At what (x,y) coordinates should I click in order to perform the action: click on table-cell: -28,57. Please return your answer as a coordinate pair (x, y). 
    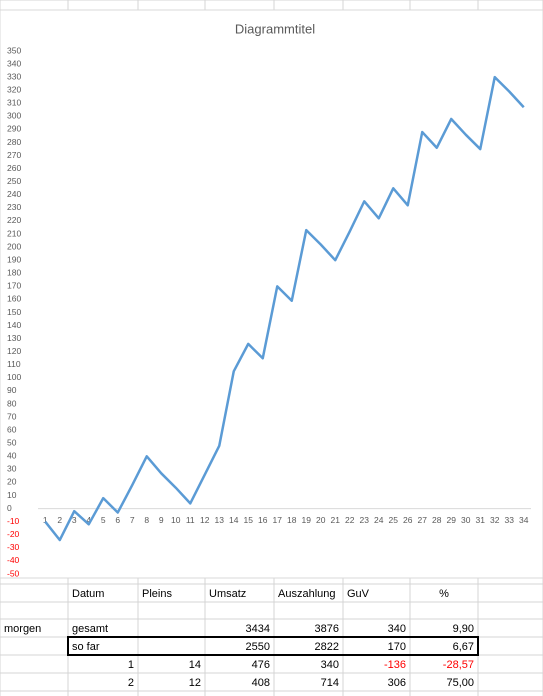
    Looking at the image, I should click on (458, 665).